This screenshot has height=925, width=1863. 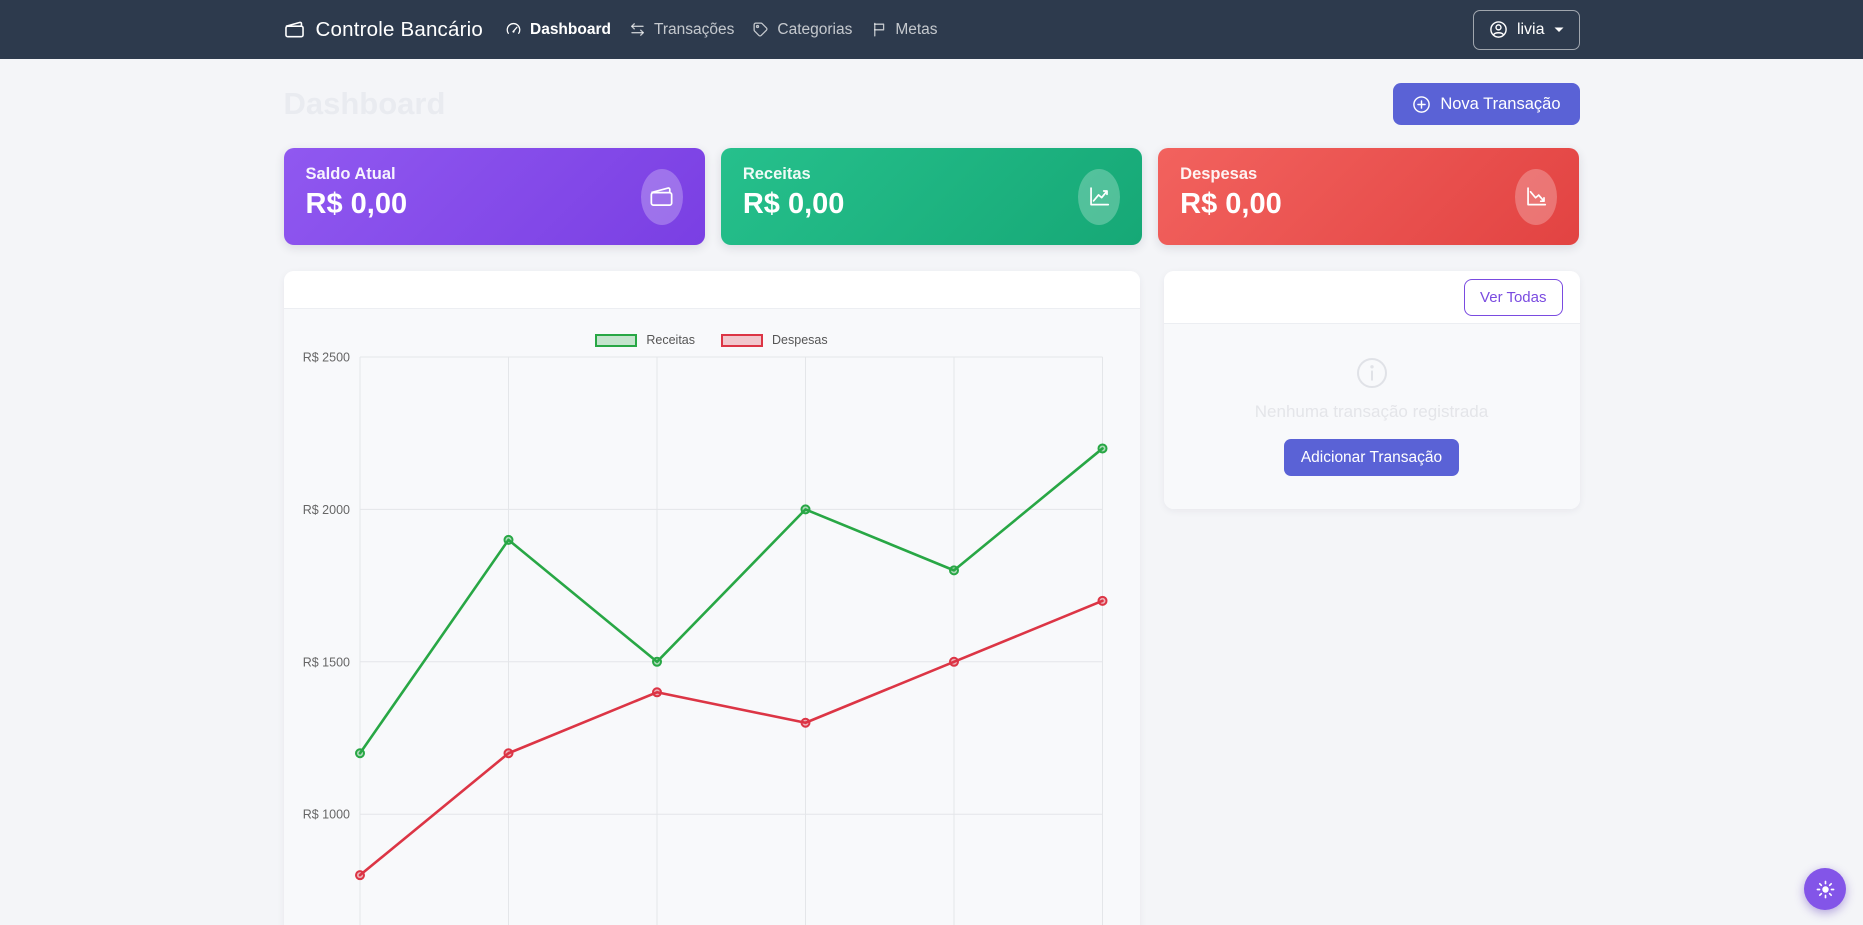 What do you see at coordinates (776, 174) in the screenshot?
I see `stat-label: Receitas` at bounding box center [776, 174].